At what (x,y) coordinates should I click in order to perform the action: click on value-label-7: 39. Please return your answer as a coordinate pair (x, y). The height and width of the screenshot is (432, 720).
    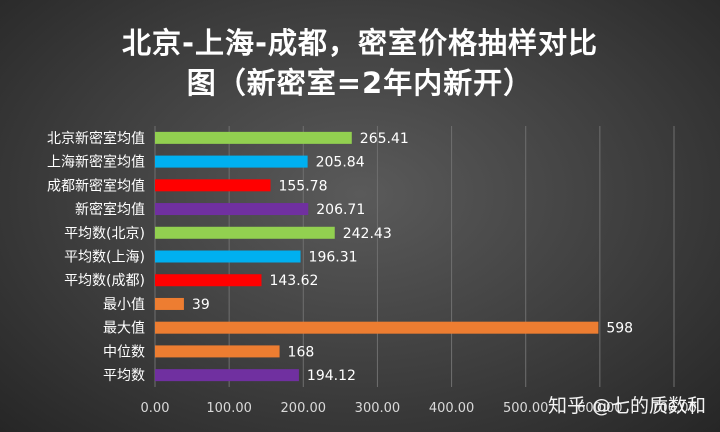
    Looking at the image, I should click on (201, 305).